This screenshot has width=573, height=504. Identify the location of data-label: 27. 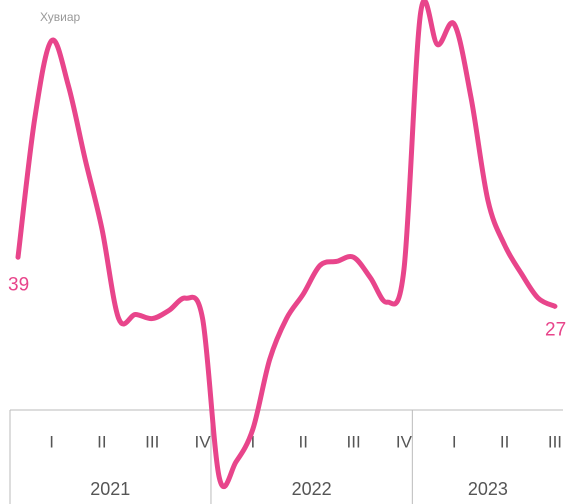
(555, 329).